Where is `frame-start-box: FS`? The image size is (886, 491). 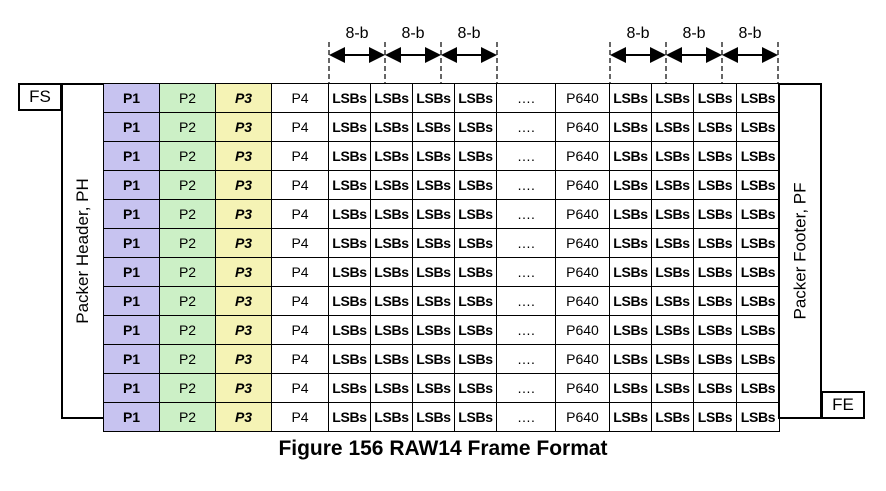
frame-start-box: FS is located at coordinates (40, 97).